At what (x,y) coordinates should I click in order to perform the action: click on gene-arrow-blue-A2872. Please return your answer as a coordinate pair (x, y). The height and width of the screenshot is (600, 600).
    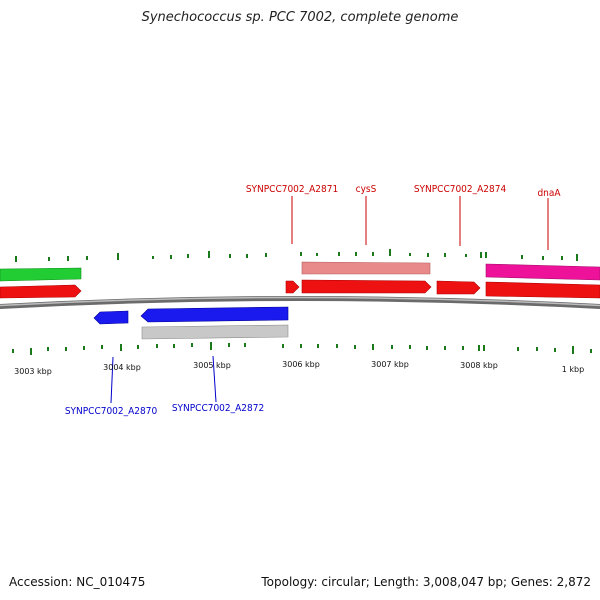
    Looking at the image, I should click on (214, 314).